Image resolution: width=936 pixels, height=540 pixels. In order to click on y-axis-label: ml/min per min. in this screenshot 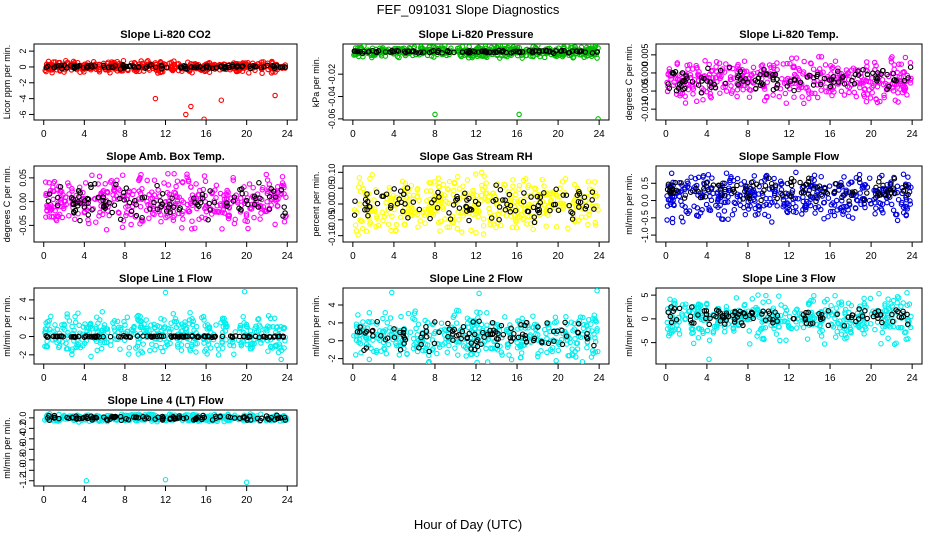, I will do `click(7, 326)`.